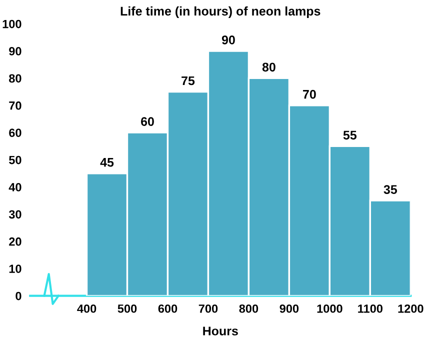 The height and width of the screenshot is (340, 430). I want to click on data-label: 70, so click(309, 94).